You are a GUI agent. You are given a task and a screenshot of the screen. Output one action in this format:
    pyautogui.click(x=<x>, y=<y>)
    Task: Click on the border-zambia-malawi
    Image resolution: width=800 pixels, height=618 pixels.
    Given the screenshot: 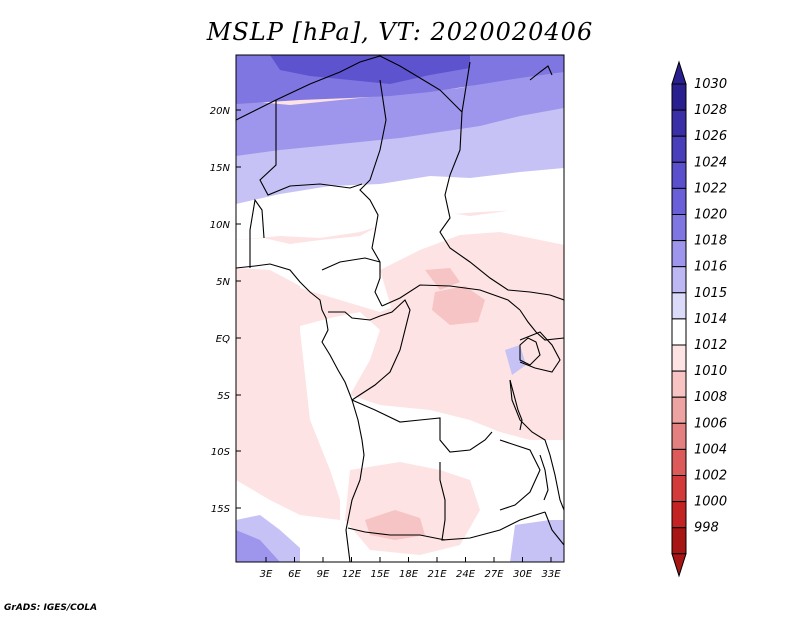 What is the action you would take?
    pyautogui.click(x=520, y=475)
    